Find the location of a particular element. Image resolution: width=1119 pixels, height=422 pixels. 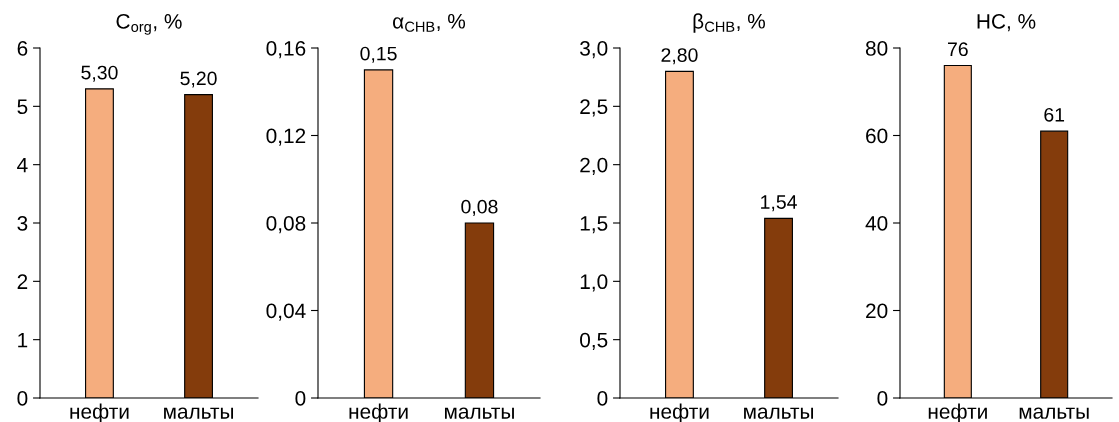

y-tick-label: 2 is located at coordinates (22, 281).